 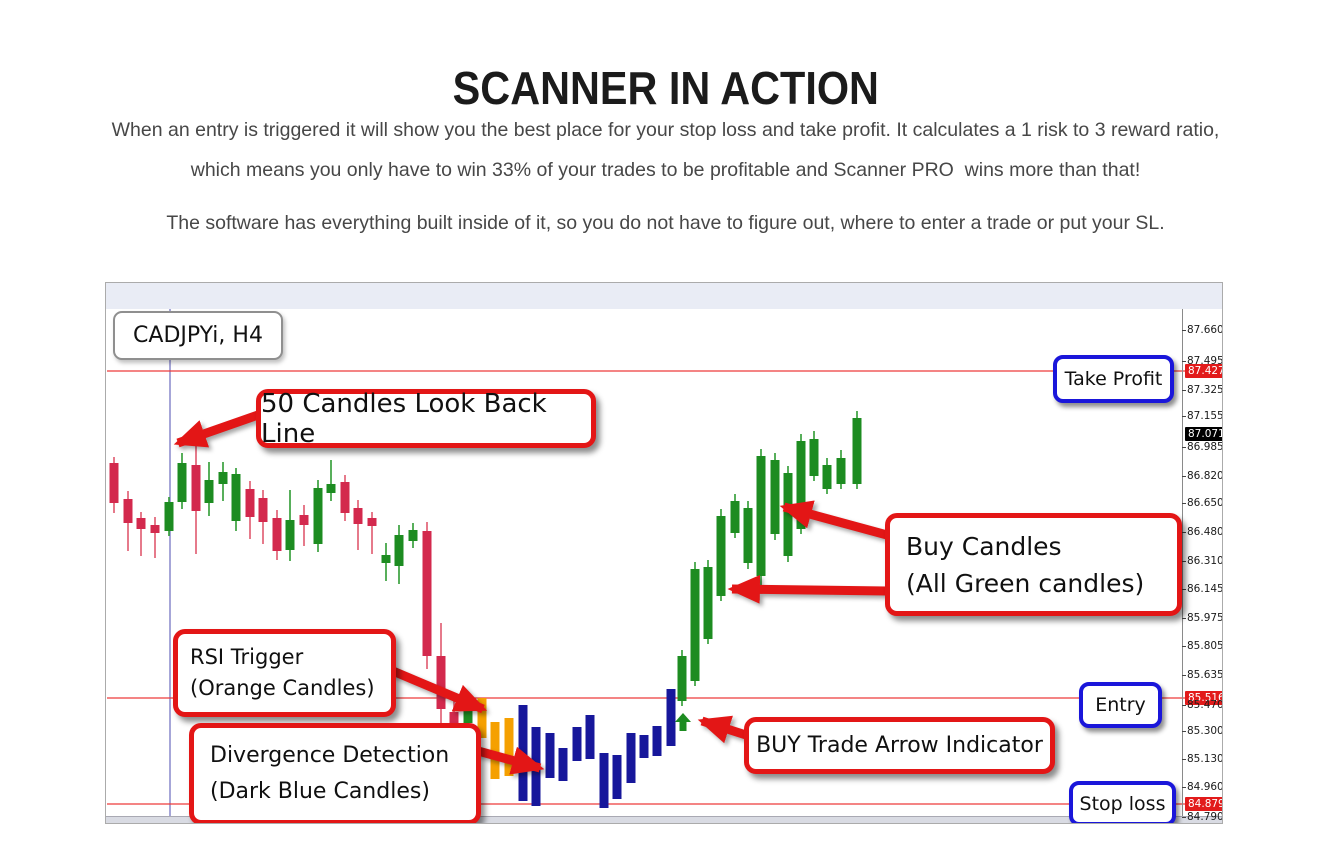 What do you see at coordinates (1033, 564) in the screenshot?
I see `callout-buy-candles: Buy Candles (All Green candles)` at bounding box center [1033, 564].